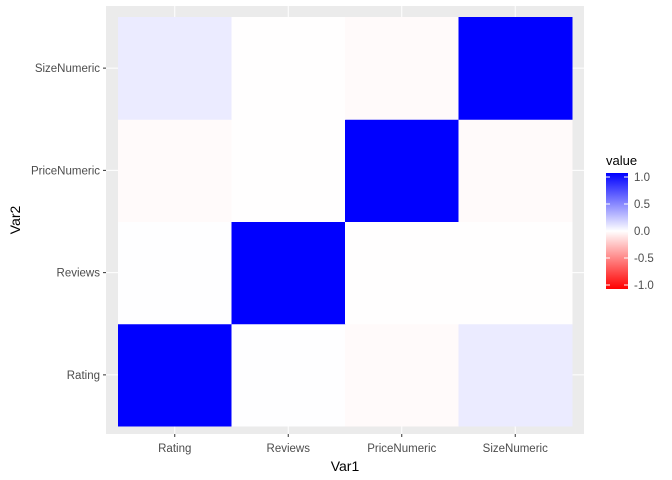 The image size is (672, 480). What do you see at coordinates (642, 205) in the screenshot?
I see `legend-tick-label: 0.5` at bounding box center [642, 205].